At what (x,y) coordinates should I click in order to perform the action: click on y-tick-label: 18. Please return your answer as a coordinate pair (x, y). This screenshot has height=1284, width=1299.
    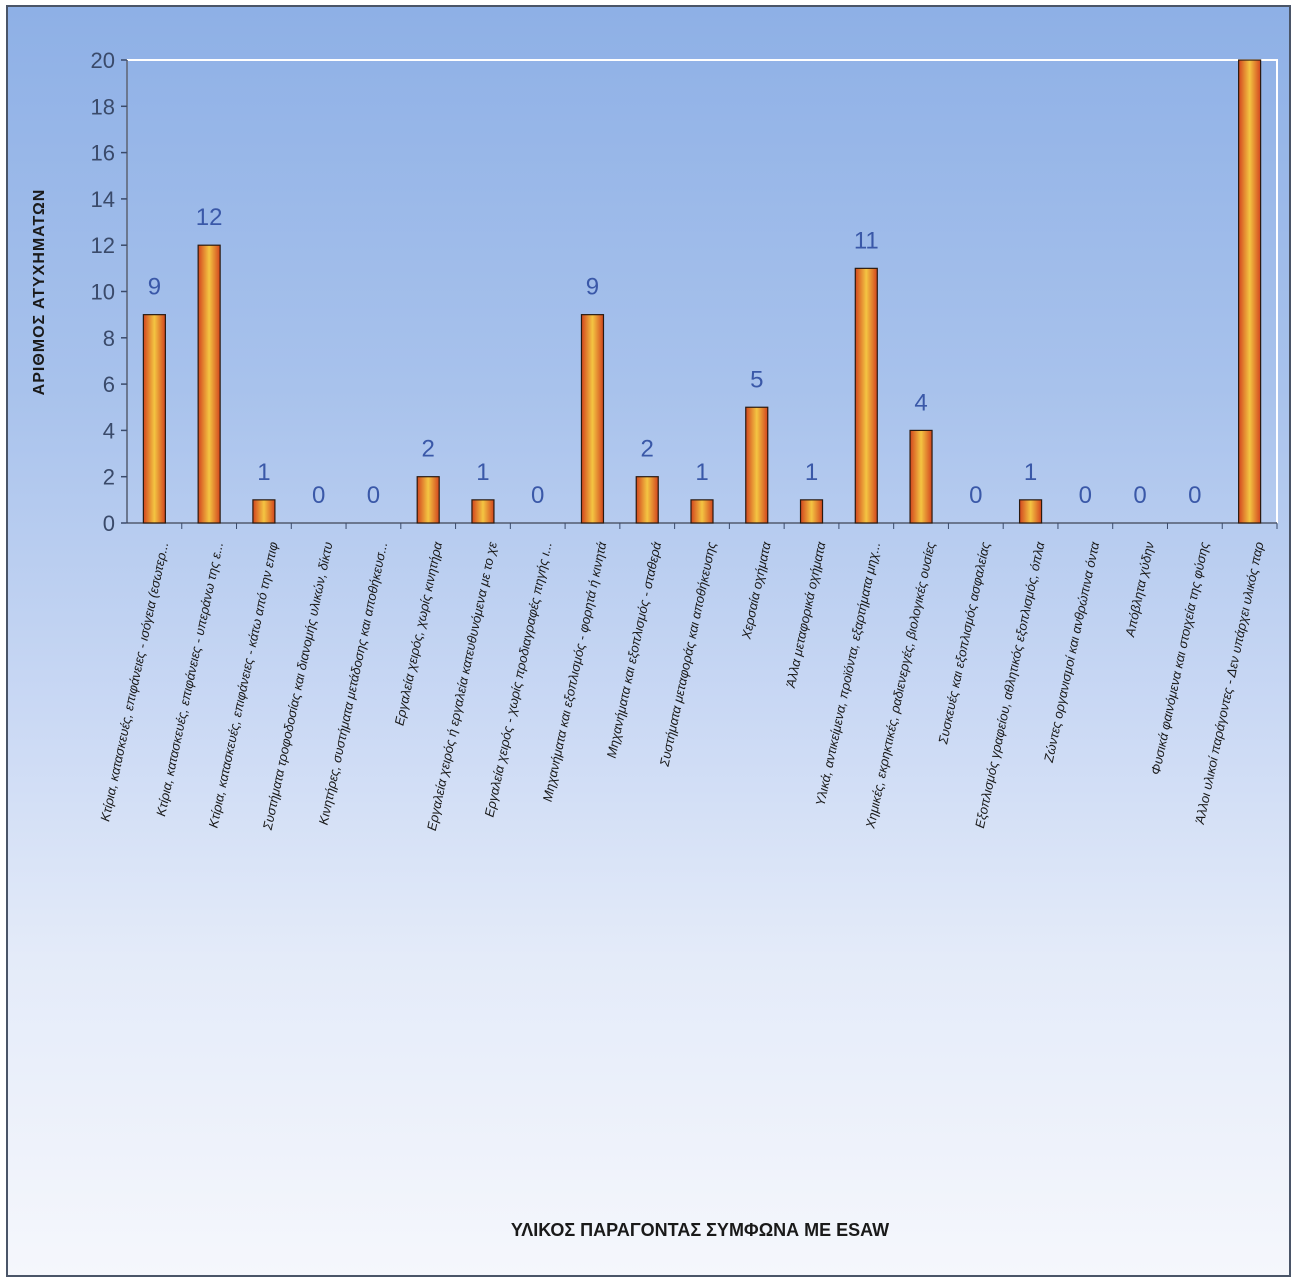
    Looking at the image, I should click on (103, 106).